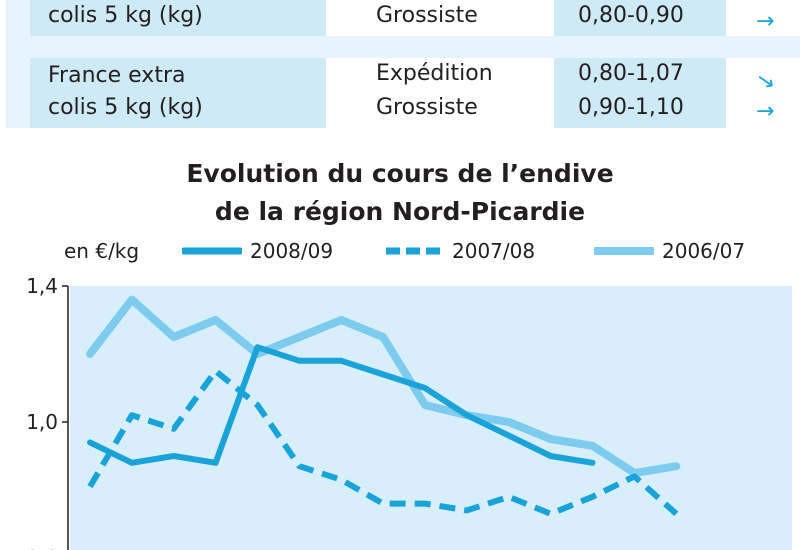 The width and height of the screenshot is (800, 550). Describe the element at coordinates (494, 251) in the screenshot. I see `legend-label: 2007/08` at that location.